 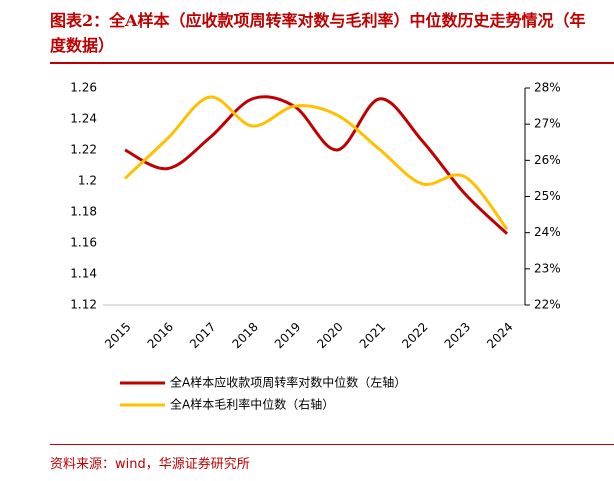 I want to click on y2-tick-label: 28%, so click(x=547, y=88).